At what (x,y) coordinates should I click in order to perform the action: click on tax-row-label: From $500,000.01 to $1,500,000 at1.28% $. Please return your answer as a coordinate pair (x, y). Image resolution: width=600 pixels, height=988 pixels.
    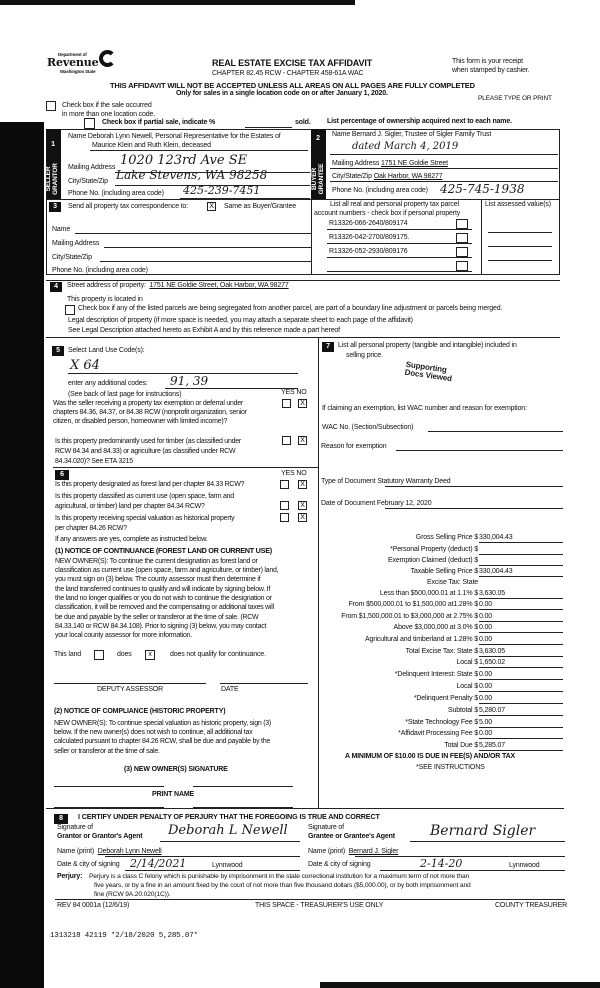
    Looking at the image, I should click on (413, 604).